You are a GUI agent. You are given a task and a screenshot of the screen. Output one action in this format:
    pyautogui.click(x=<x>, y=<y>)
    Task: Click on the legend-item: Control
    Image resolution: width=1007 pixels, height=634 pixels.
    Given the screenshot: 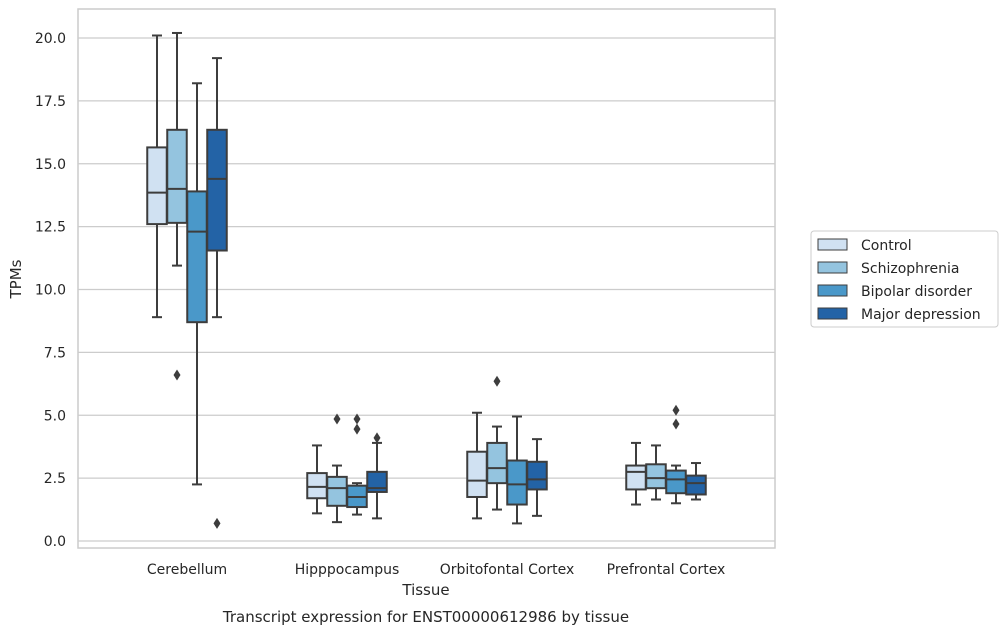 What is the action you would take?
    pyautogui.click(x=864, y=246)
    